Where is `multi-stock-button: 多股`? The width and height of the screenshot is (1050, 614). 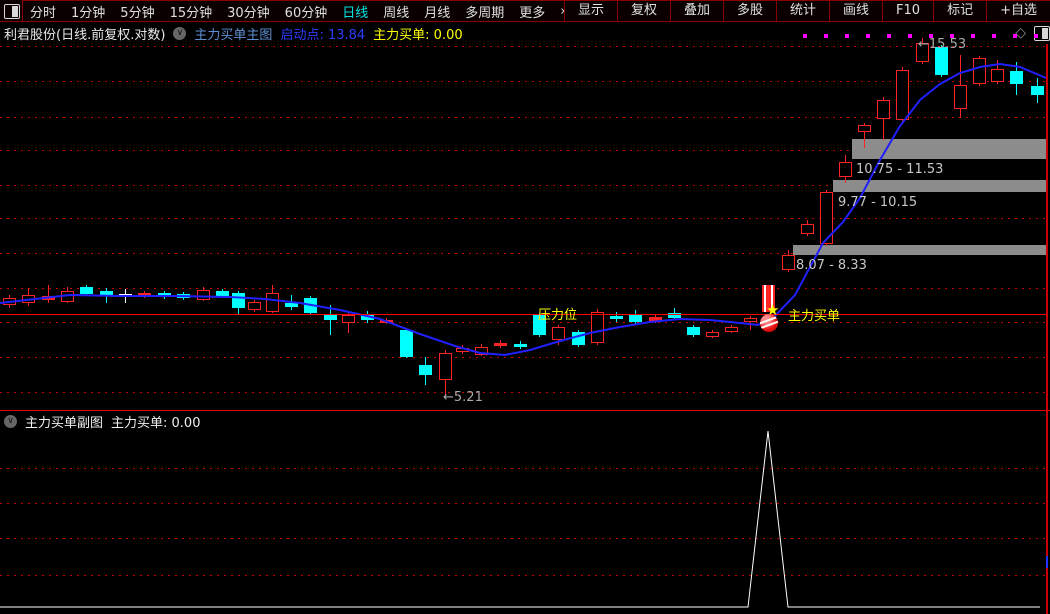
multi-stock-button: 多股 is located at coordinates (749, 10).